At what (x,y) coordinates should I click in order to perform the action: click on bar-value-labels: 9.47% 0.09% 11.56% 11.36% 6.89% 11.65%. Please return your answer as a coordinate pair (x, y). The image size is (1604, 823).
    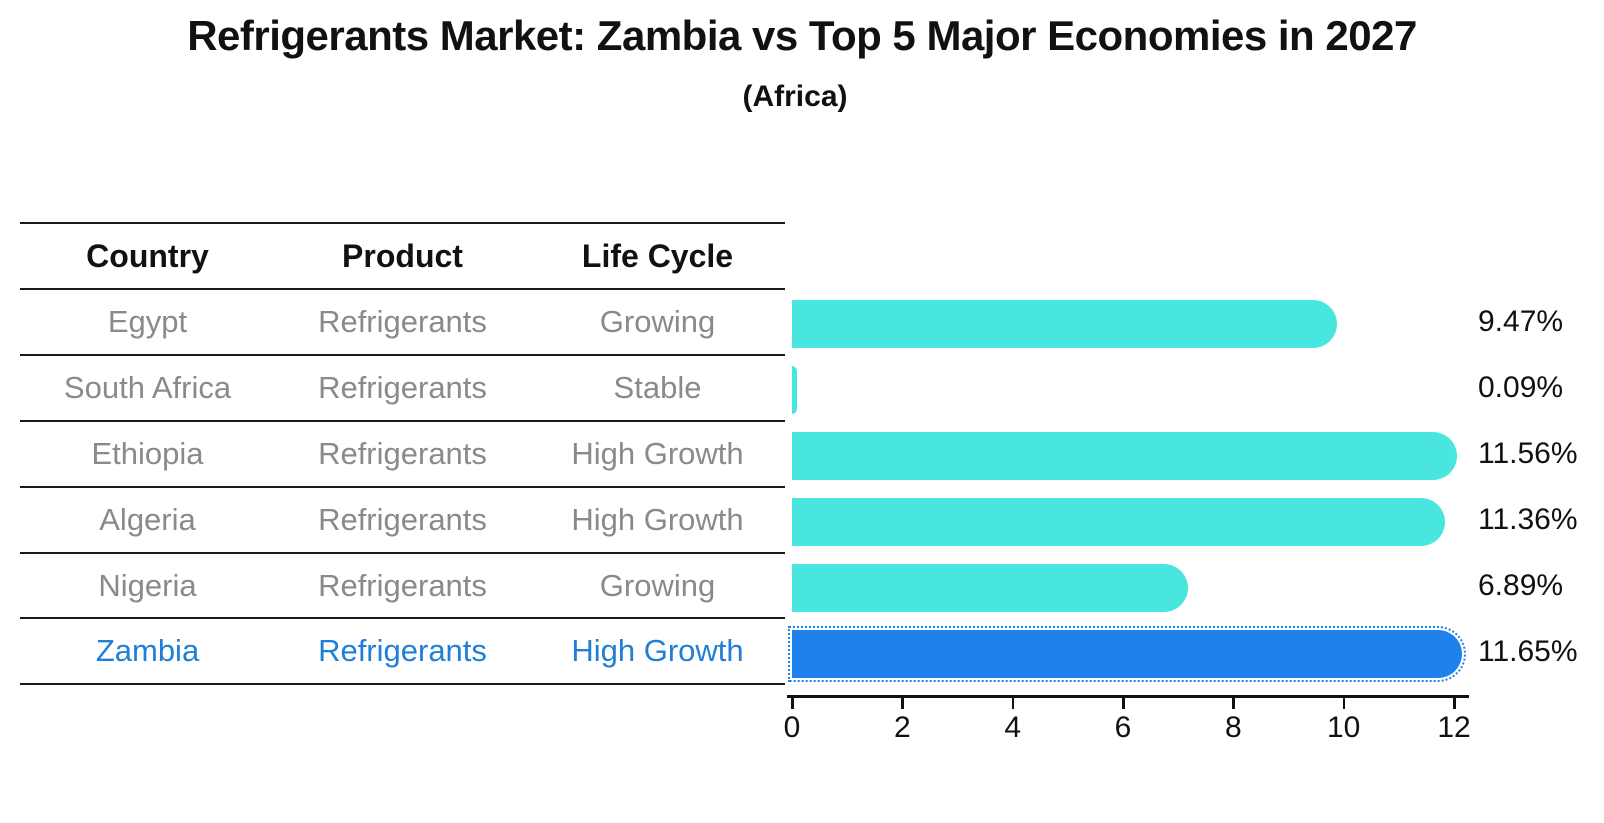
    Looking at the image, I should click on (1541, 521).